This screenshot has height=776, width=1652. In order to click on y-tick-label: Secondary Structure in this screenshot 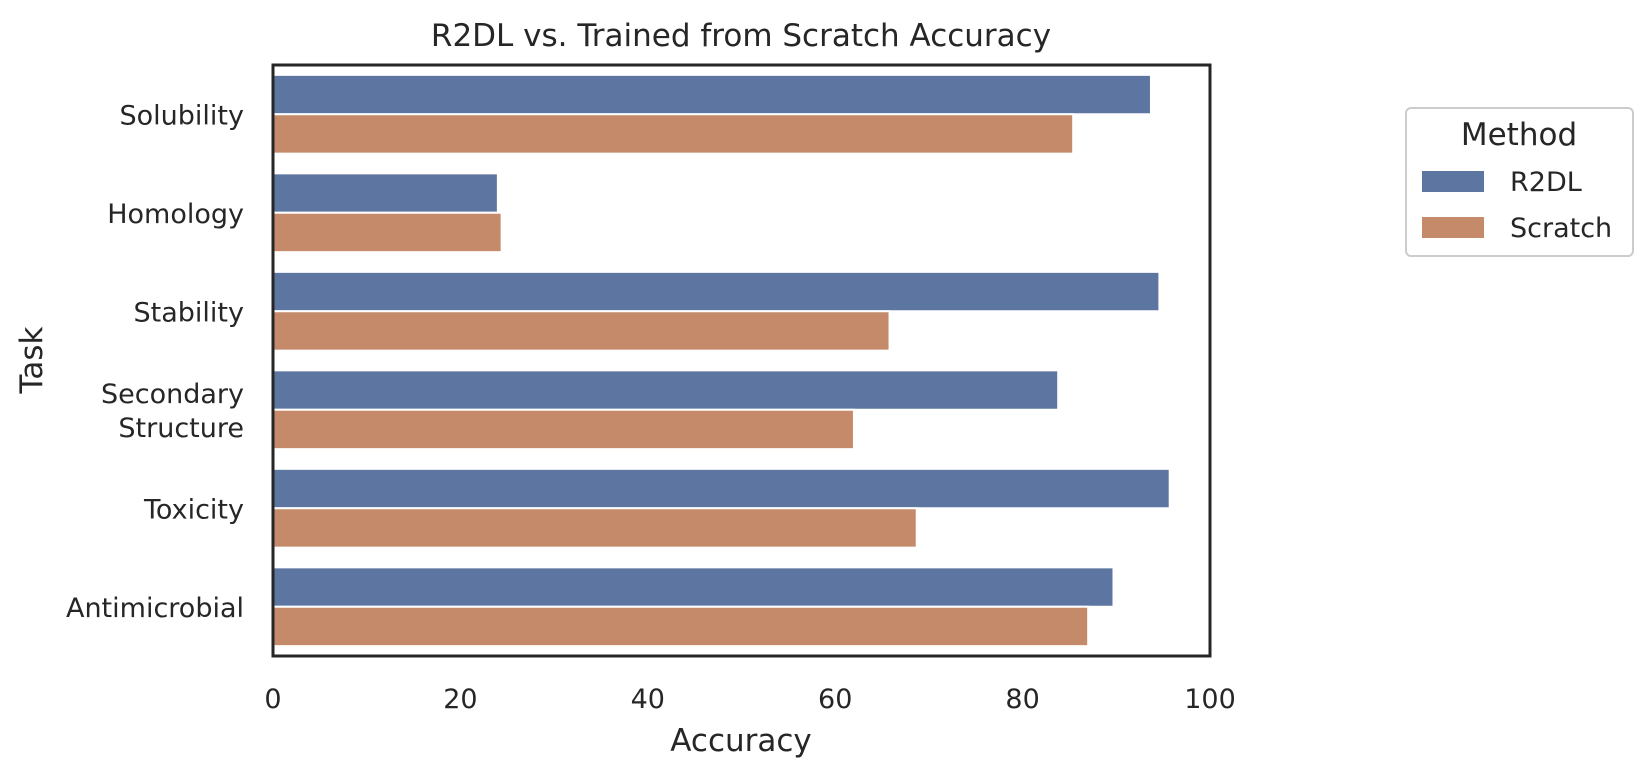, I will do `click(172, 411)`.